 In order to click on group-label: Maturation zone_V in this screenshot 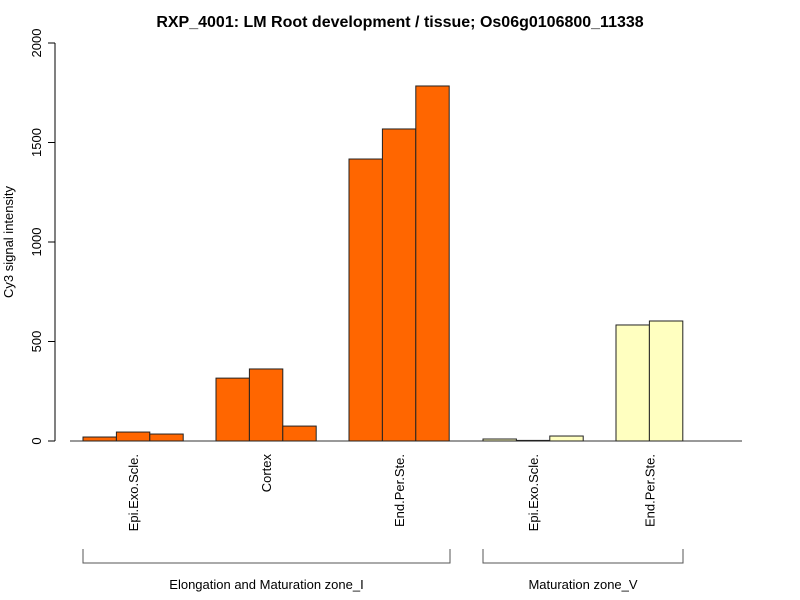, I will do `click(582, 584)`.